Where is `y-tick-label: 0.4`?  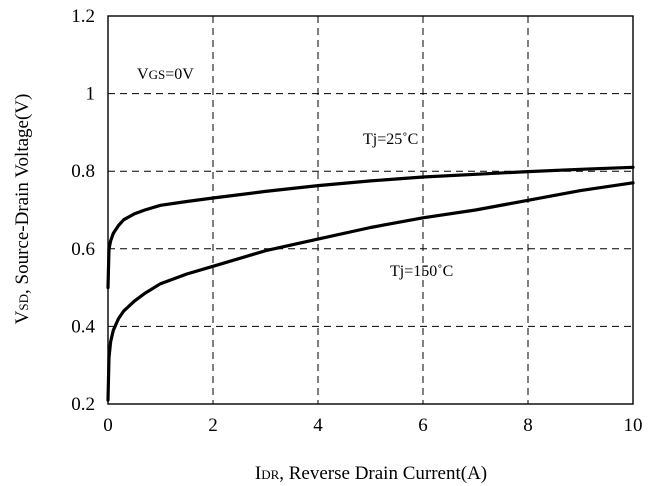
y-tick-label: 0.4 is located at coordinates (83, 326).